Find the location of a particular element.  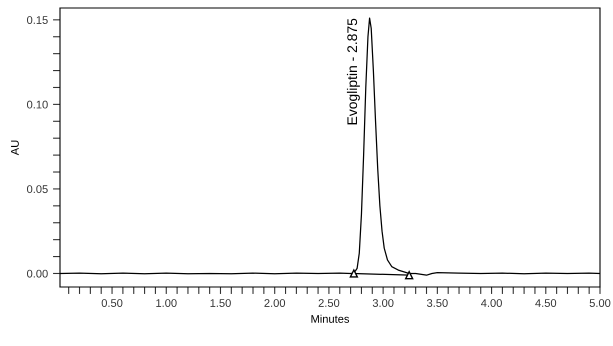

y-tick-label: 0.15 is located at coordinates (37, 20).